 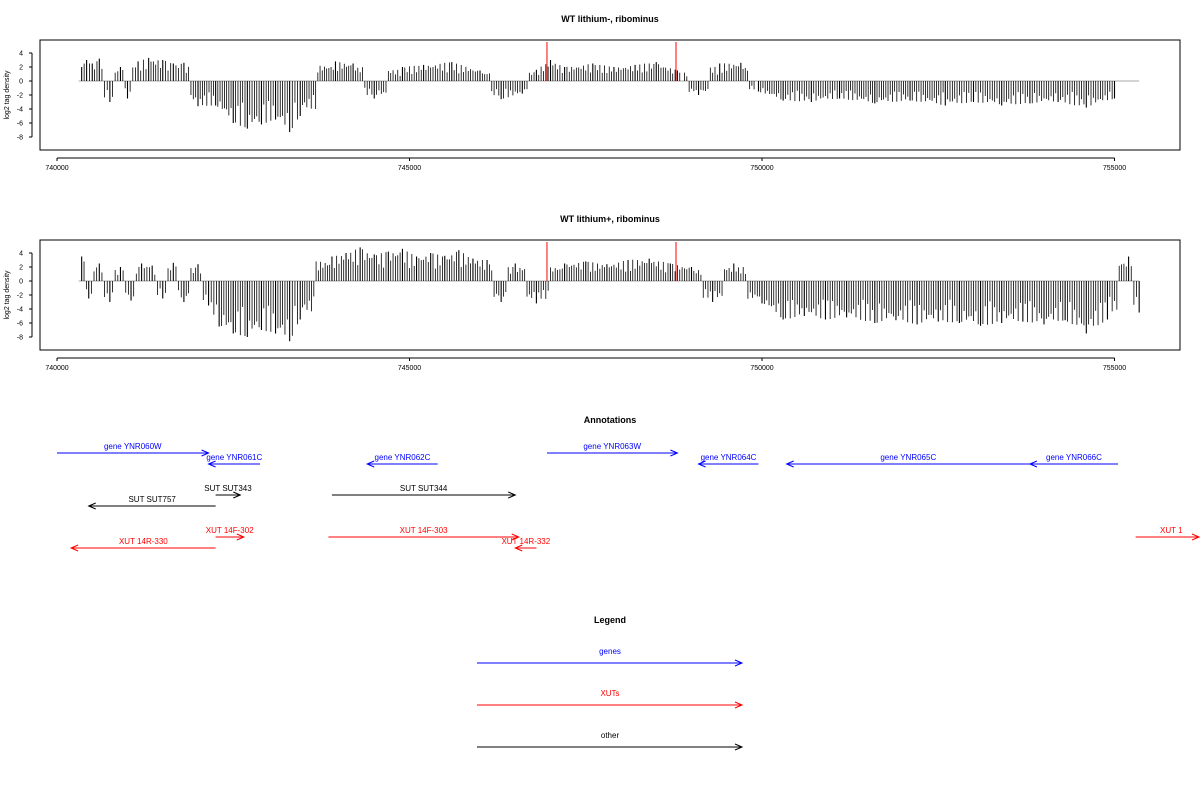 I want to click on annotation-label: SUT SUT343, so click(x=228, y=488).